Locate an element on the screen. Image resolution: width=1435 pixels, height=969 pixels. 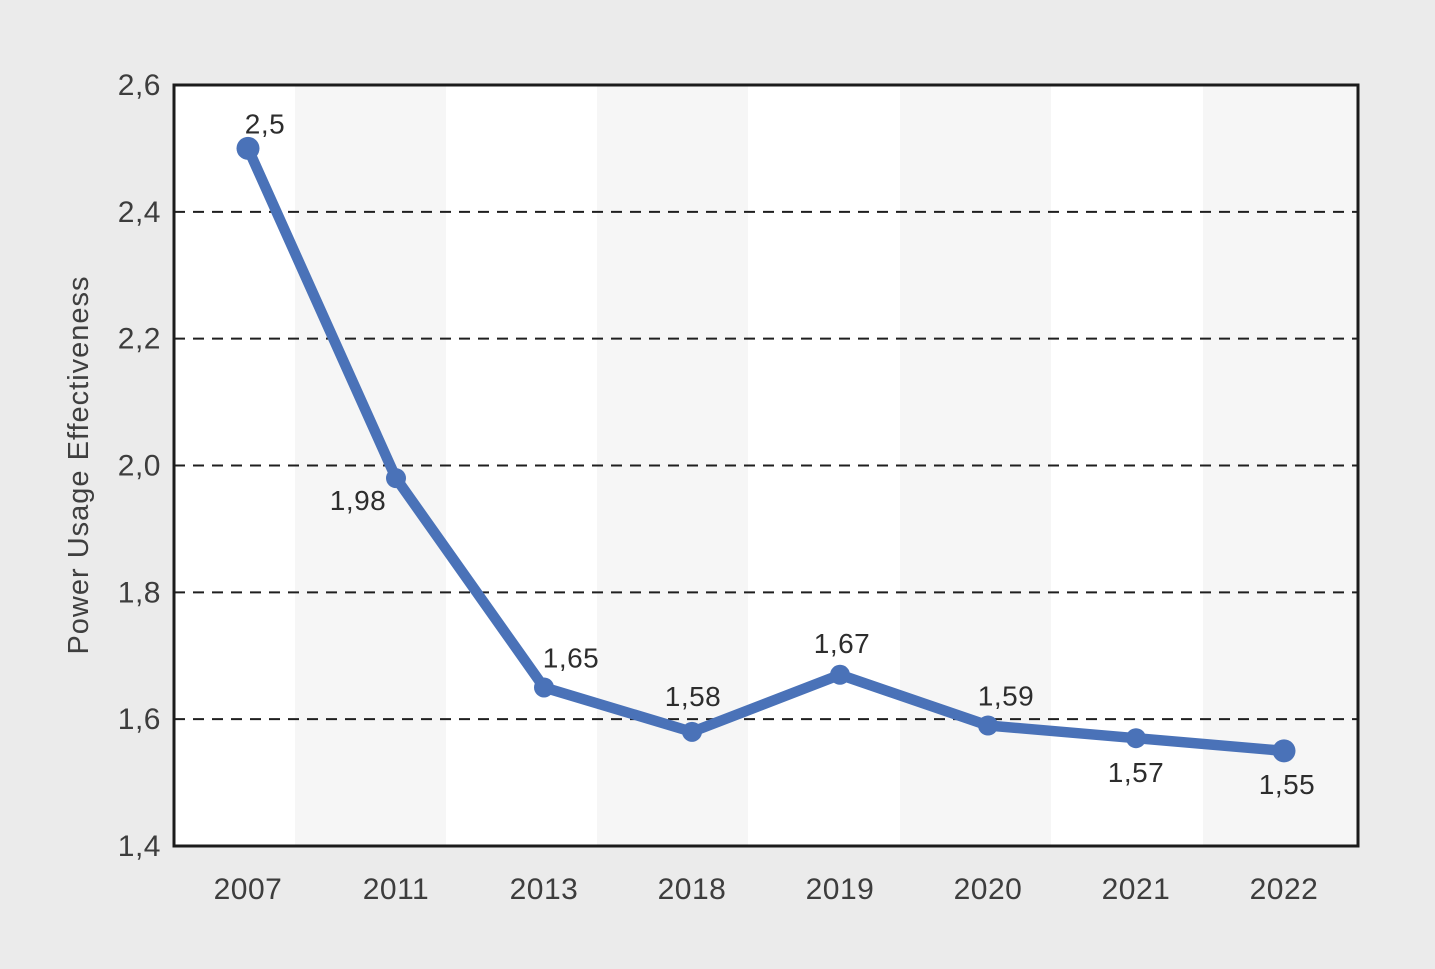
data-point-label: 1,55 is located at coordinates (1287, 784).